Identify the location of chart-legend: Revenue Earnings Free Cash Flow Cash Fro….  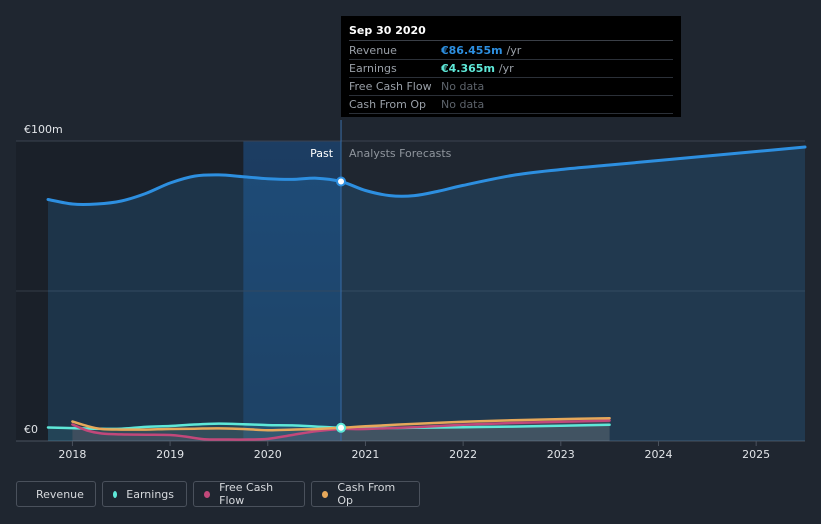
(218, 494).